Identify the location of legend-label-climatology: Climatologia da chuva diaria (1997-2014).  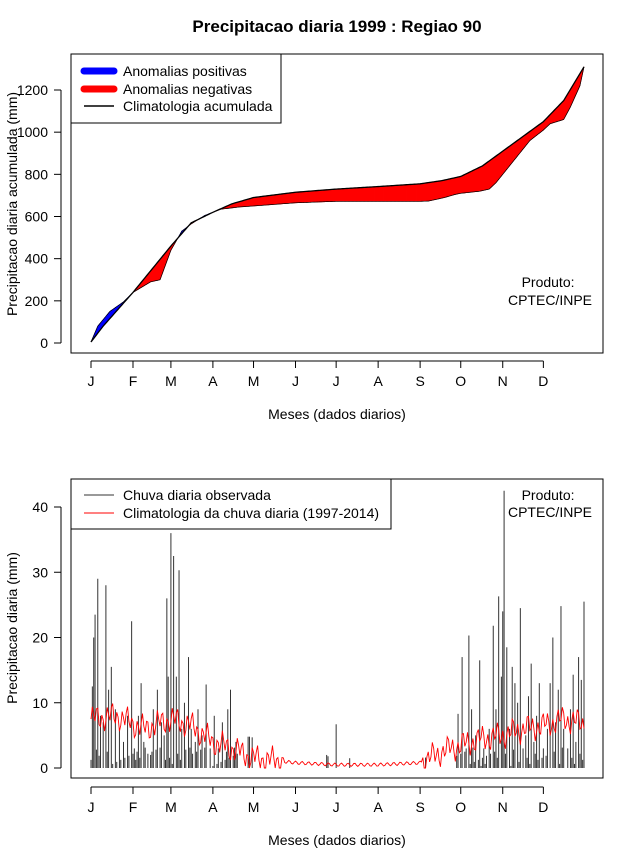
(251, 513).